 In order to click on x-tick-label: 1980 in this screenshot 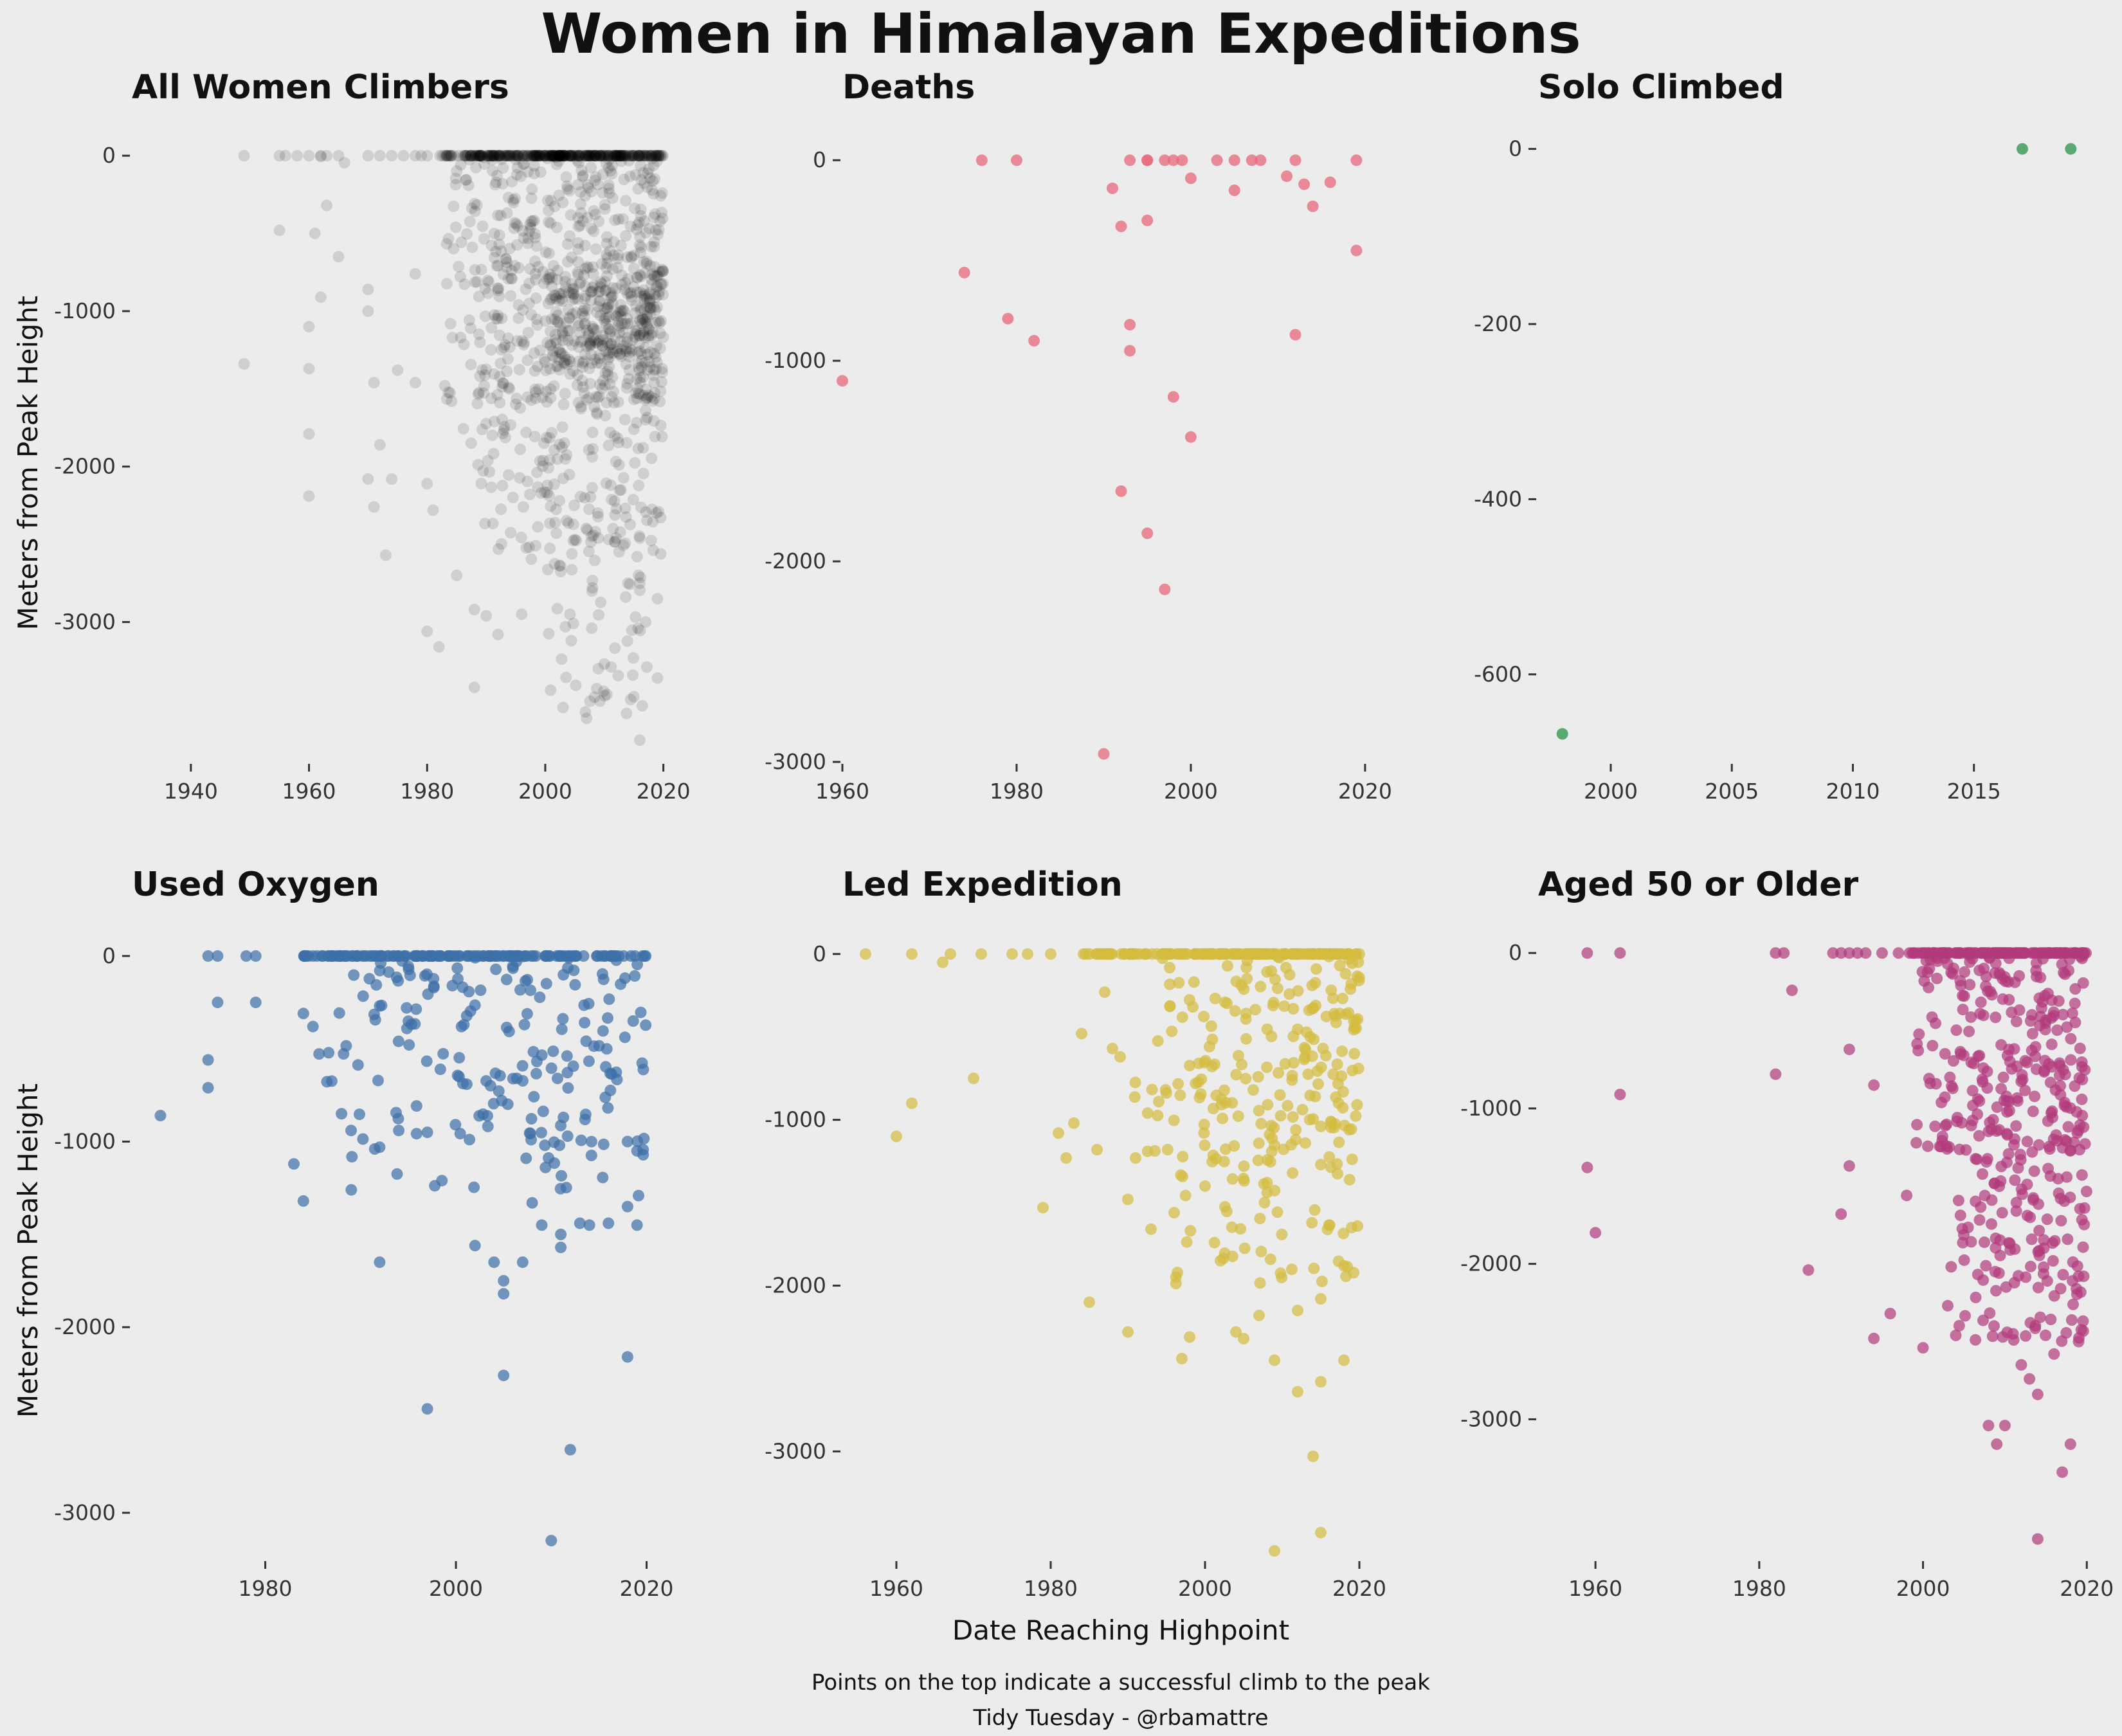, I will do `click(1017, 791)`.